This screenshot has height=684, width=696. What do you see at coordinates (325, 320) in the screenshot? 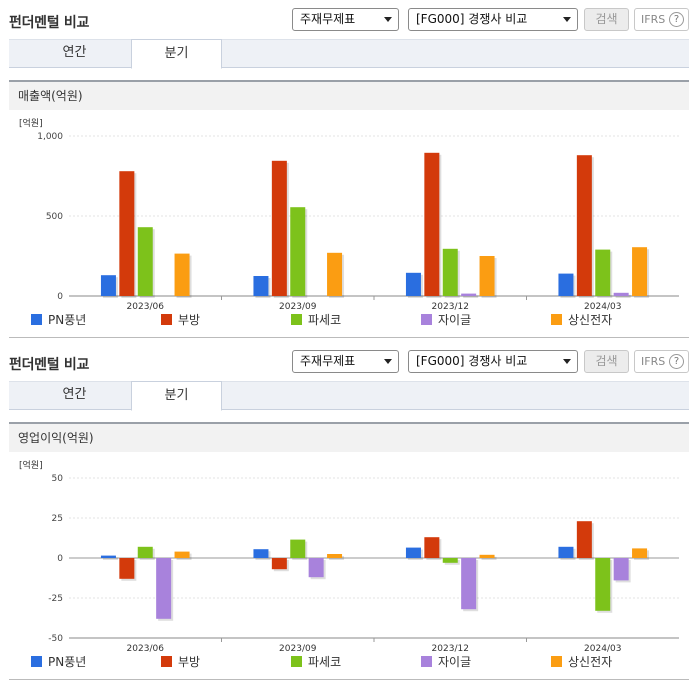
I see `legend-label: 파세코` at bounding box center [325, 320].